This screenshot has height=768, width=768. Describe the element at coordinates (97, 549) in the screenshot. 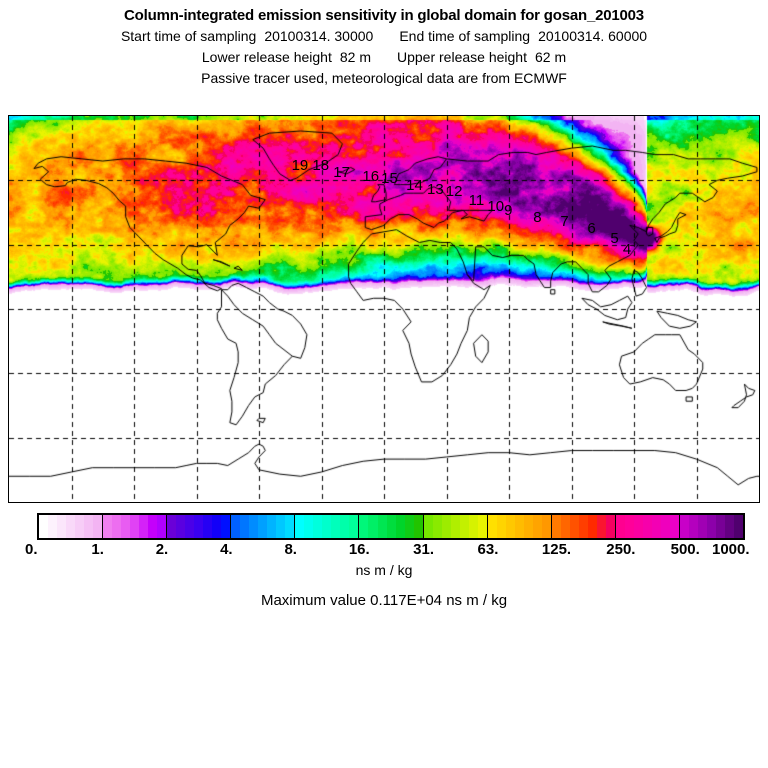

I see `colorbar-tick-label: 1.` at that location.